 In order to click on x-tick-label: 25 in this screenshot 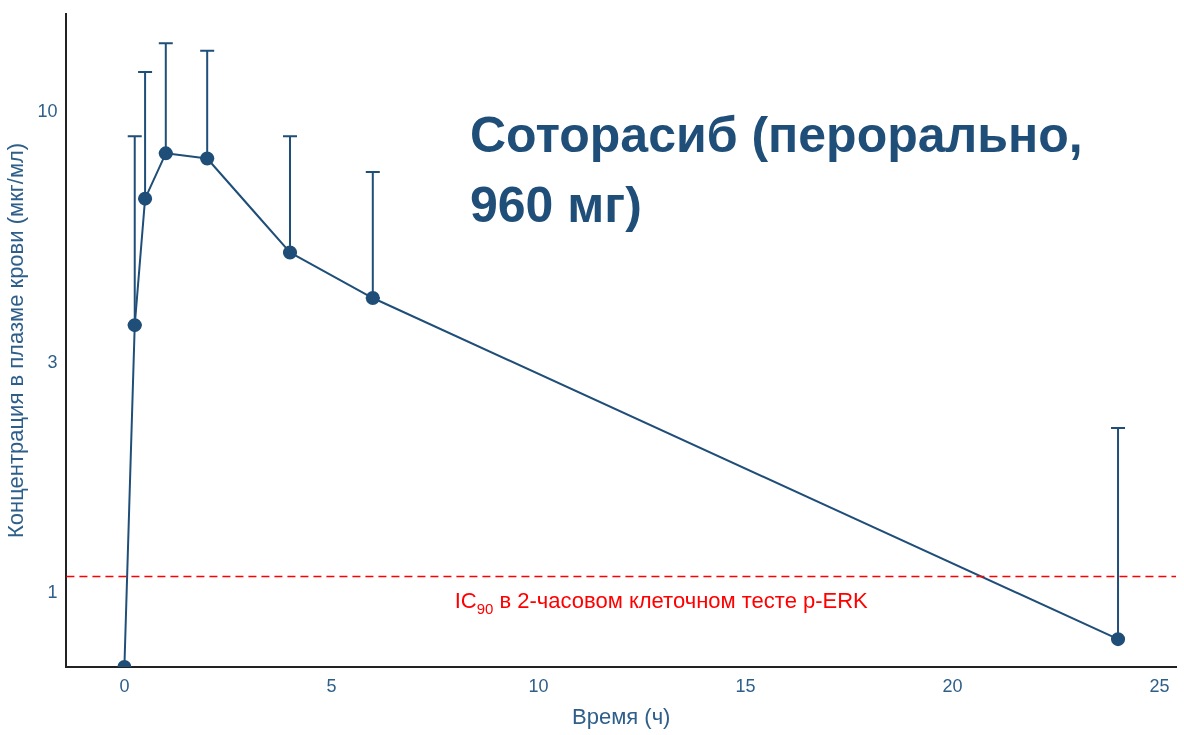, I will do `click(1159, 685)`.